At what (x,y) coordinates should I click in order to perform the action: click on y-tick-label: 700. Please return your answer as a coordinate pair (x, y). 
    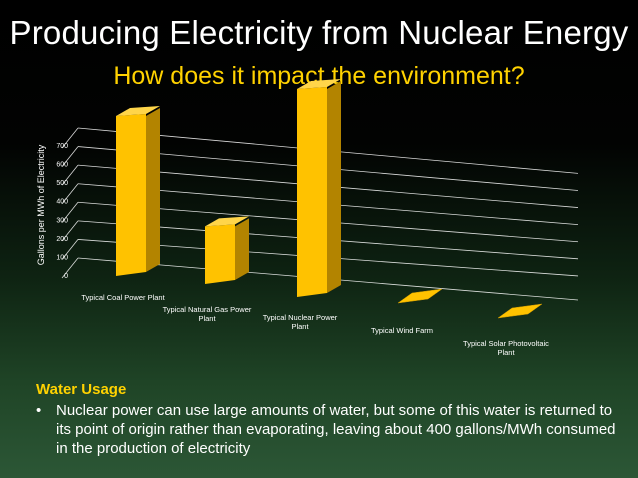
    Looking at the image, I should click on (62, 146).